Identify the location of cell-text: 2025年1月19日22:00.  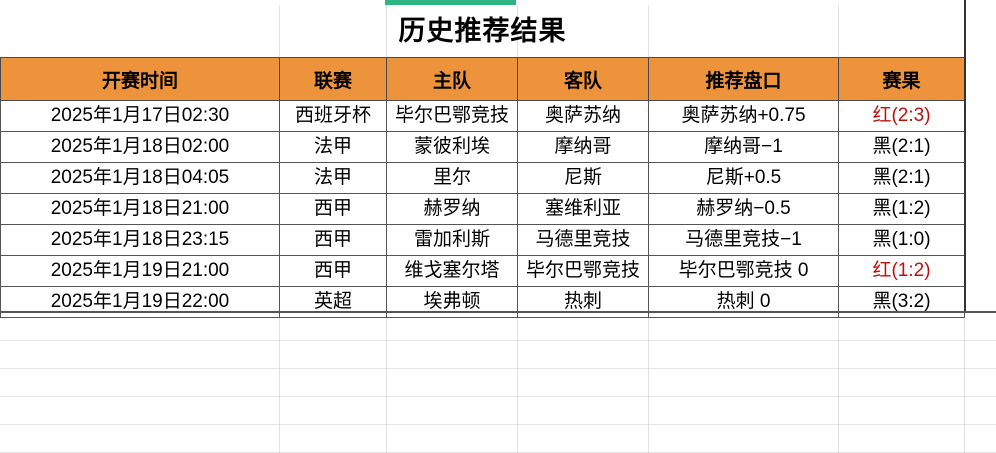
(140, 301).